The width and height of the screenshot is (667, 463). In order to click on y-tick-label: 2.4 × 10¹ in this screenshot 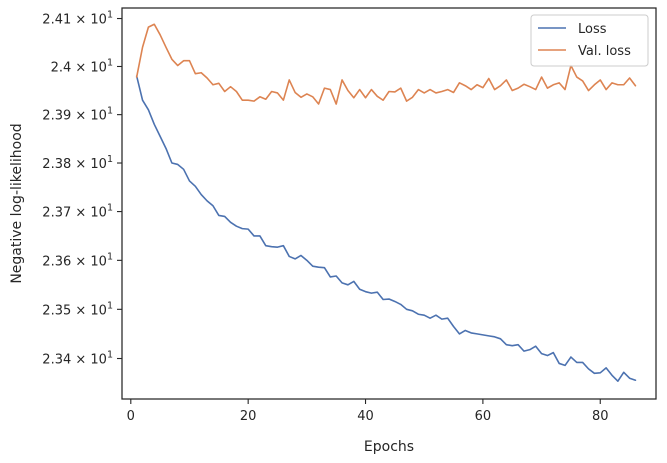, I will do `click(82, 66)`.